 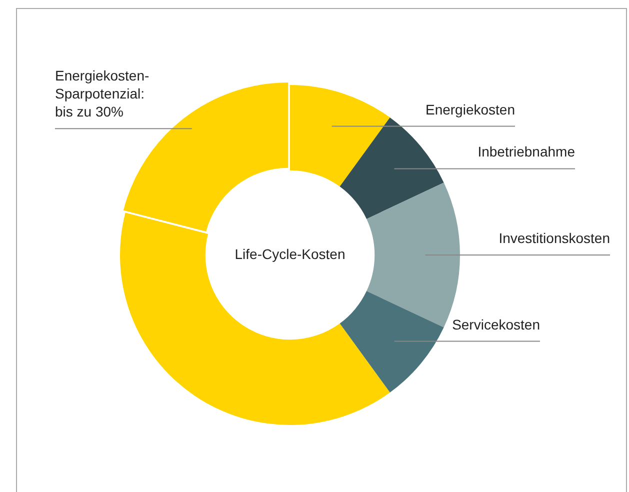 I want to click on slice-label: Inbetriebnahme, so click(x=527, y=152).